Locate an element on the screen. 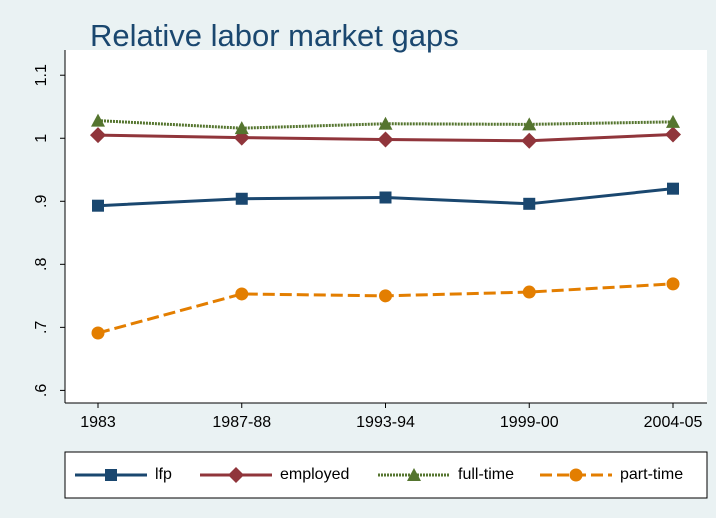 Image resolution: width=716 pixels, height=518 pixels. x-tick-label: 1987-88 is located at coordinates (241, 422).